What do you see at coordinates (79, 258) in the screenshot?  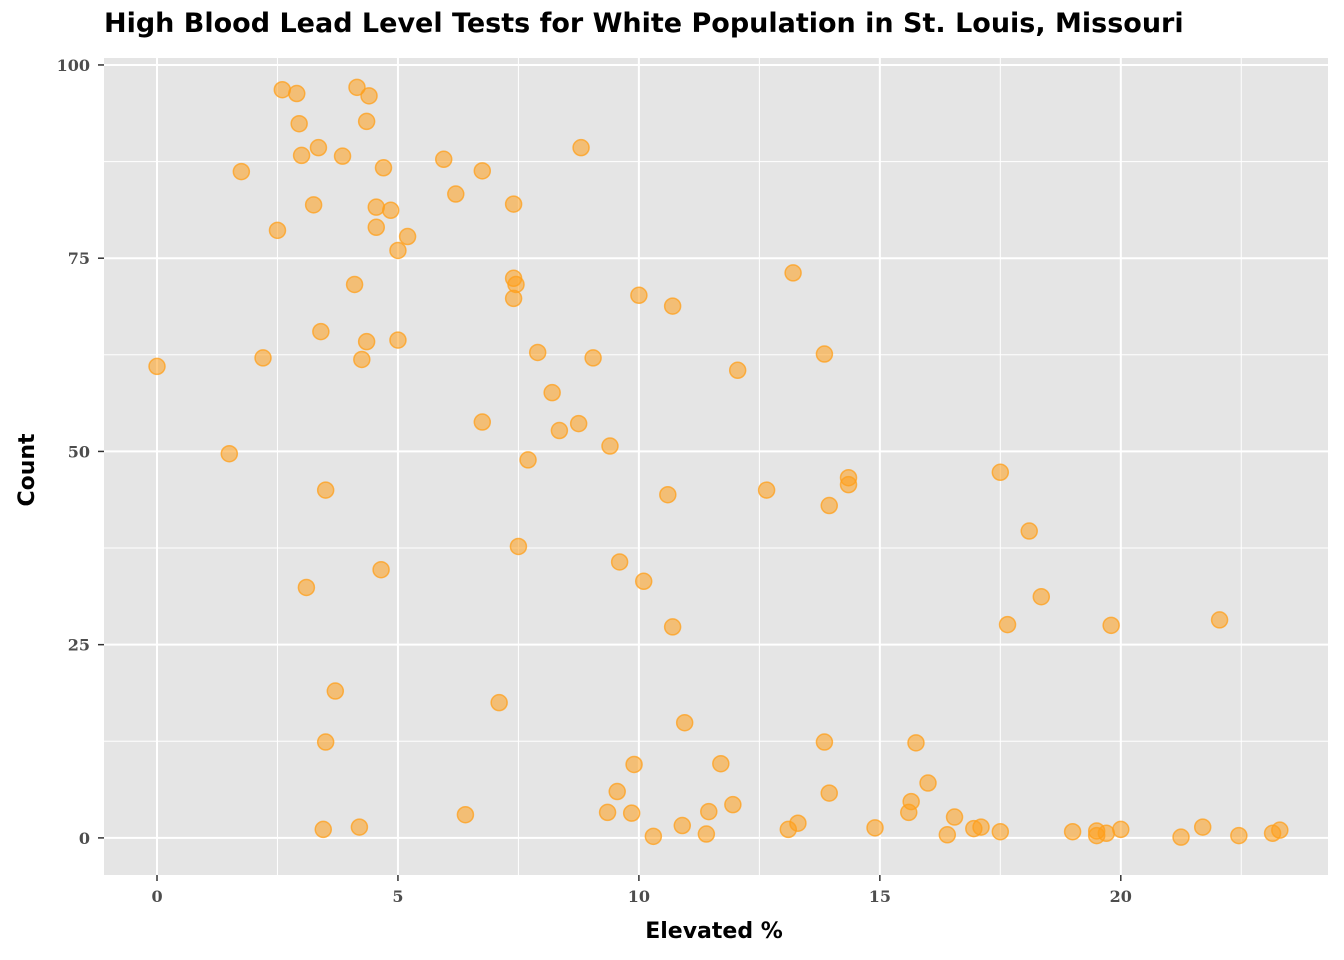 I see `y-tick-label: 75` at bounding box center [79, 258].